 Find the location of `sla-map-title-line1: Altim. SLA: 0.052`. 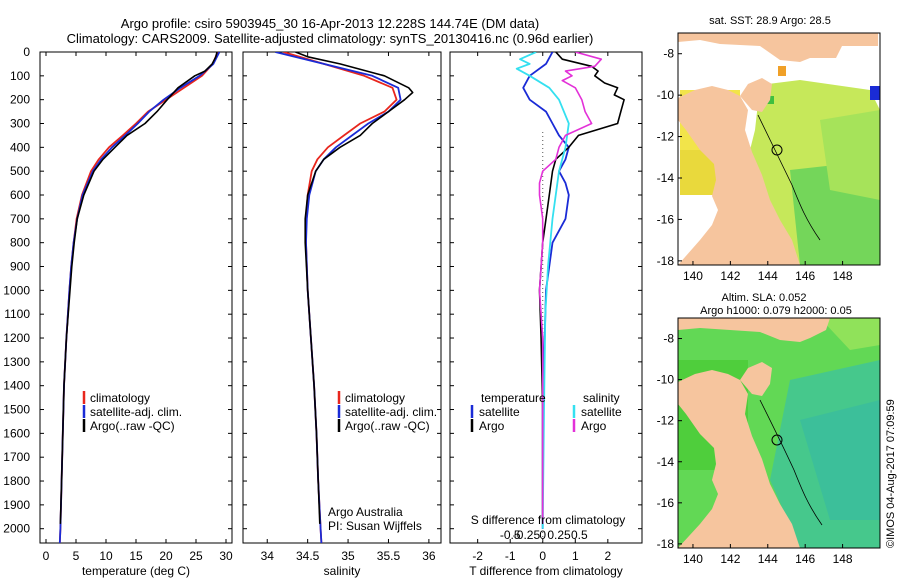

sla-map-title-line1: Altim. SLA: 0.052 is located at coordinates (764, 298).